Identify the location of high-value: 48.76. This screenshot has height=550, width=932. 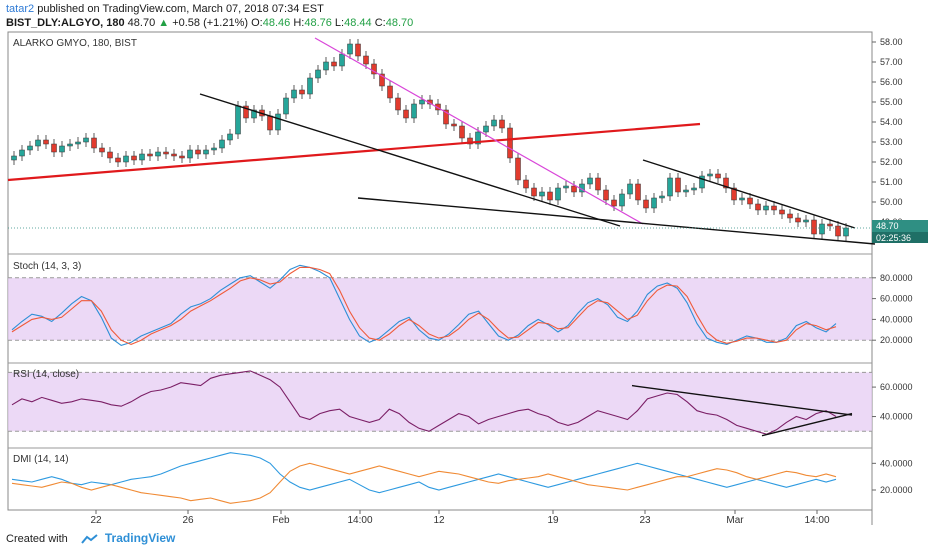
(318, 23).